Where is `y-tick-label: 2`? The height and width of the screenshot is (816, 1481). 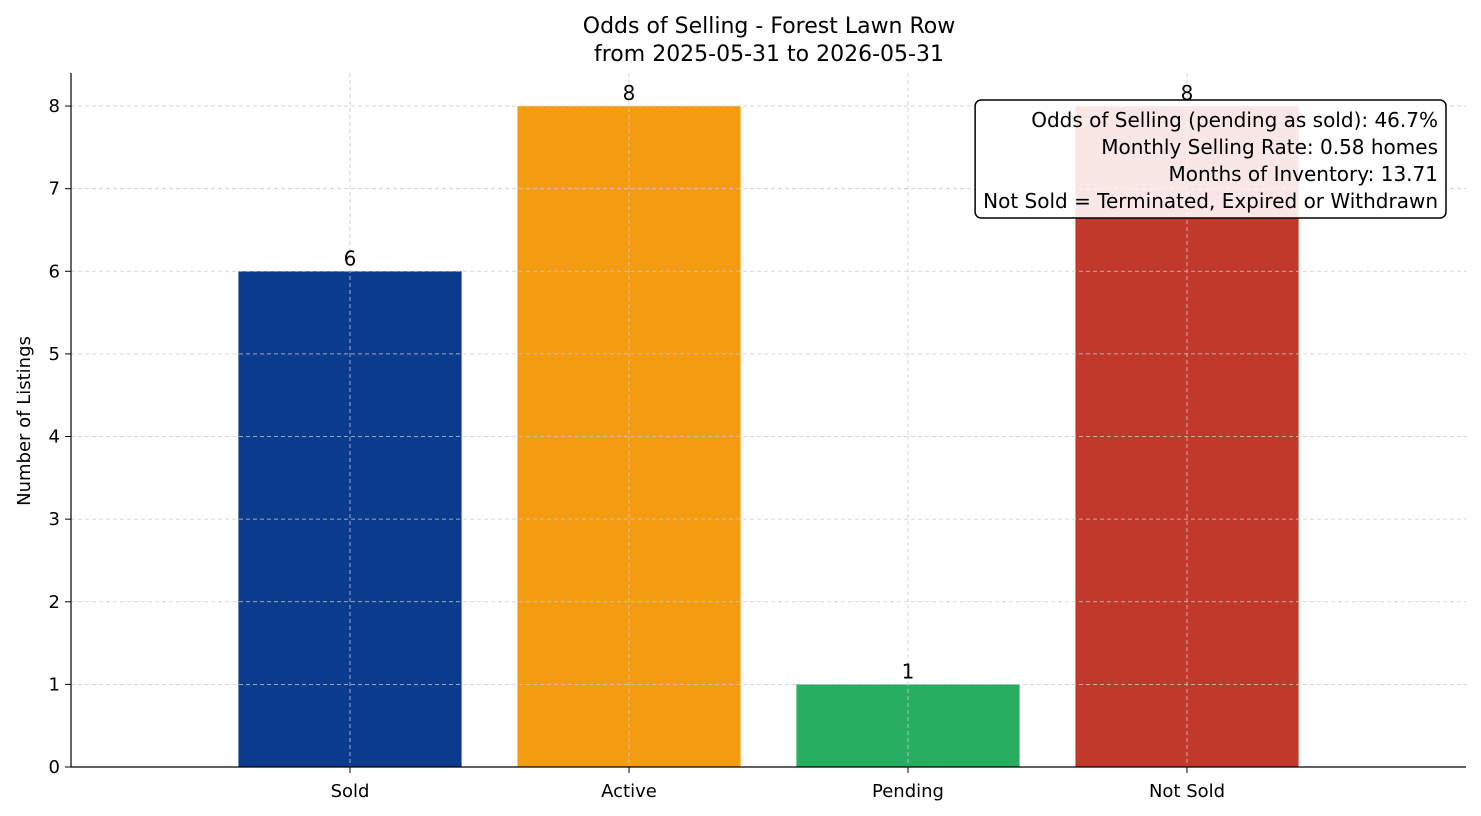 y-tick-label: 2 is located at coordinates (54, 602).